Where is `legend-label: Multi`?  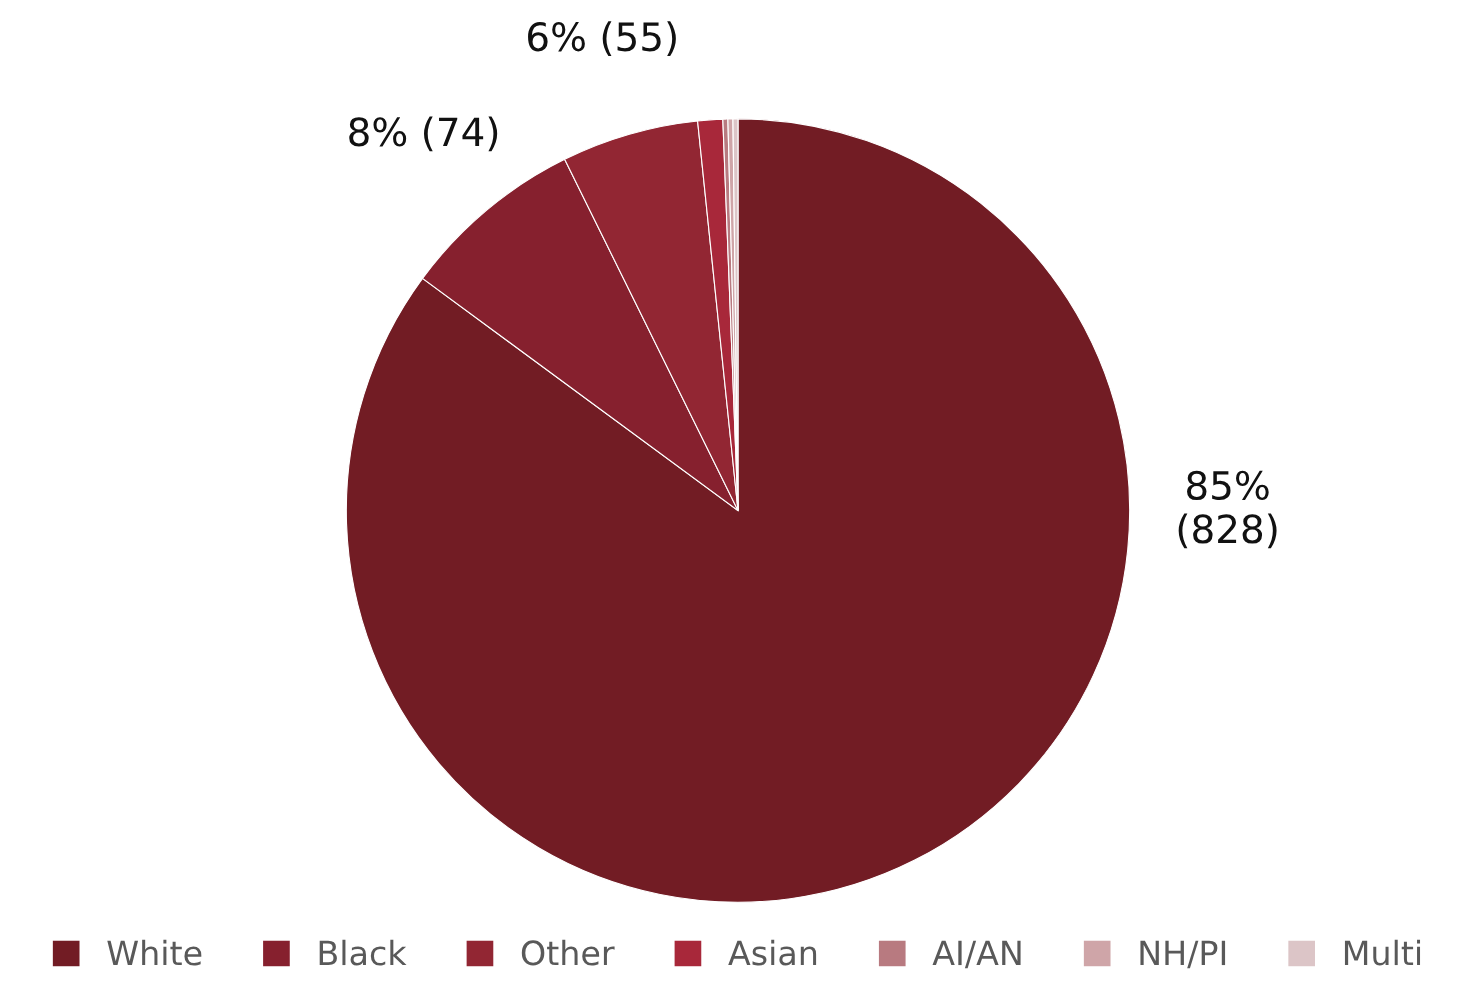
legend-label: Multi is located at coordinates (1382, 952).